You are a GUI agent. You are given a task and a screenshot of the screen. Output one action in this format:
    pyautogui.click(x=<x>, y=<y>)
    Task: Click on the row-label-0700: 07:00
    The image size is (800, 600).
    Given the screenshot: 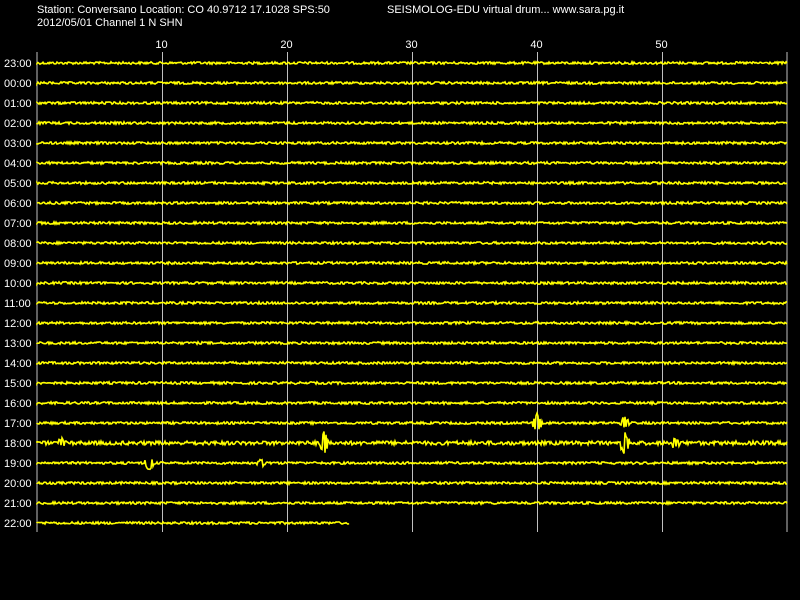 What is the action you would take?
    pyautogui.click(x=18, y=224)
    